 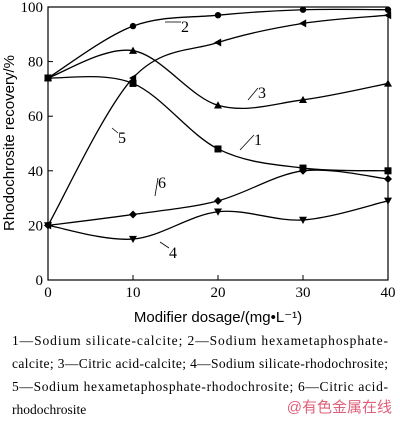 What do you see at coordinates (49, 409) in the screenshot?
I see `caption-line: rhodochrosite` at bounding box center [49, 409].